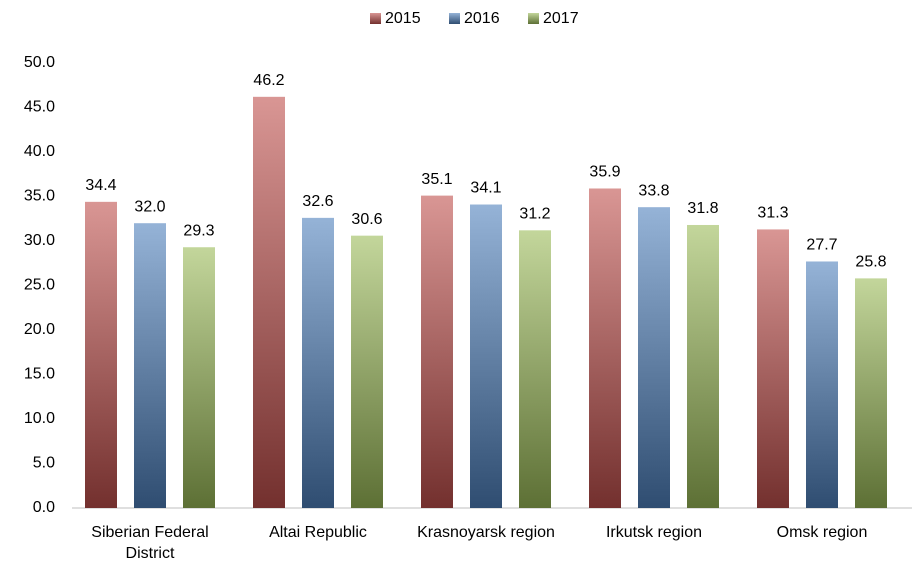 Image resolution: width=916 pixels, height=567 pixels. What do you see at coordinates (482, 18) in the screenshot?
I see `legend-label: 2016` at bounding box center [482, 18].